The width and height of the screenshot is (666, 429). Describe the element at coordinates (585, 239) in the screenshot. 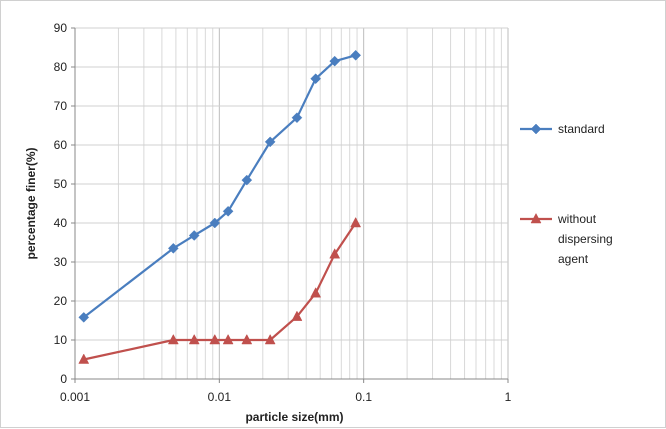

I see `legend-label: without dispersing agent` at that location.